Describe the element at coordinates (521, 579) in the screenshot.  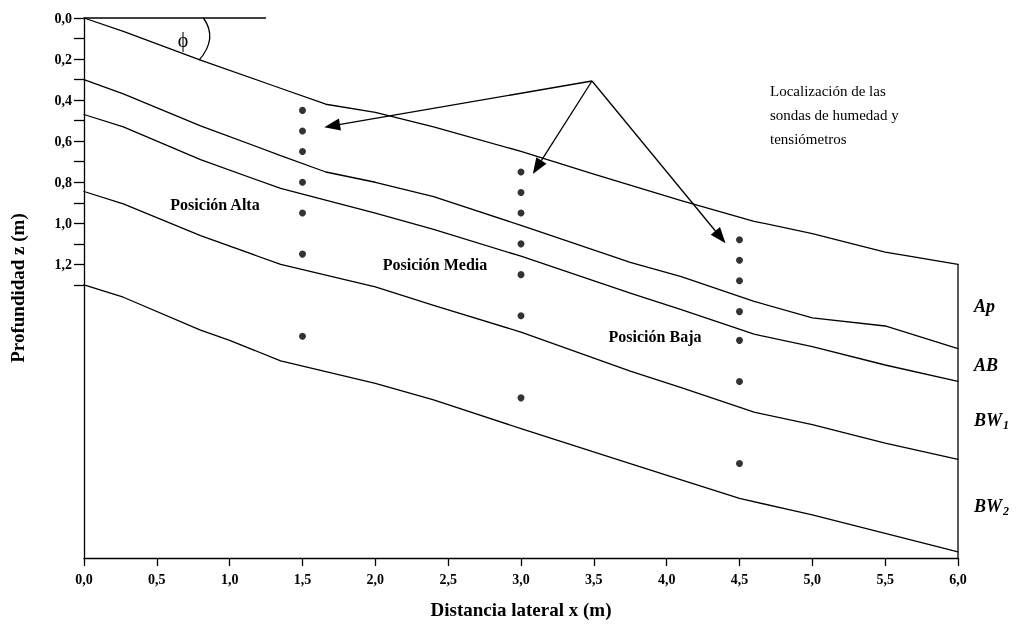
I see `x-tick-label: 3,0` at that location.